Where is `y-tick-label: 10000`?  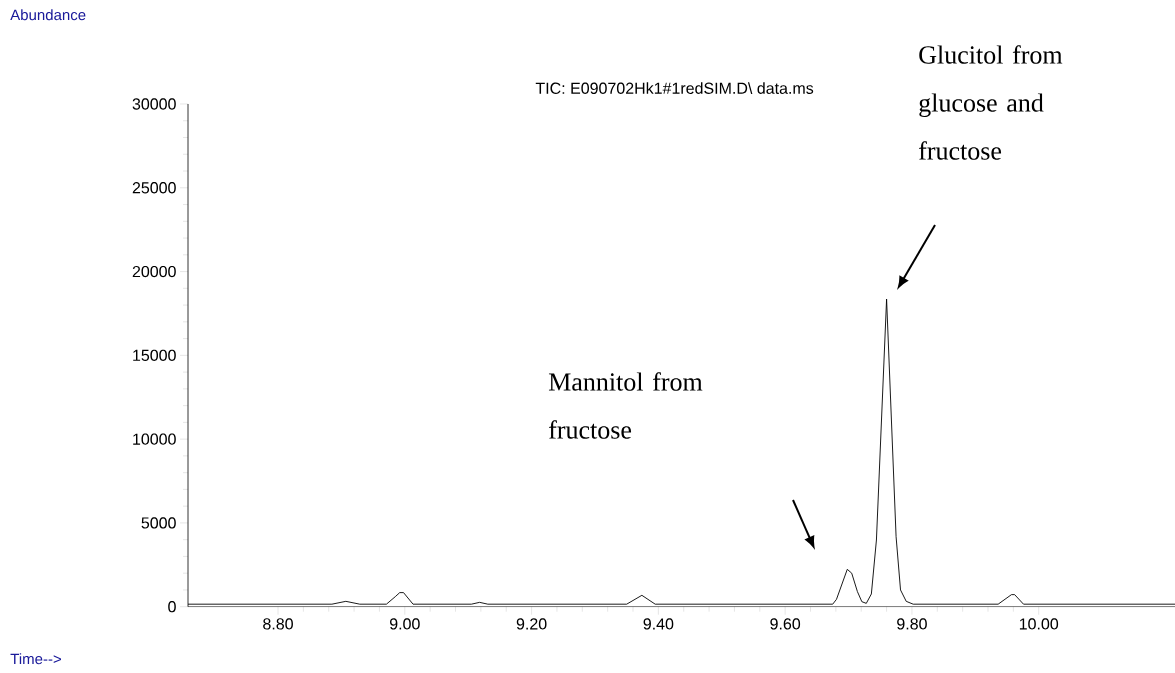 y-tick-label: 10000 is located at coordinates (154, 439).